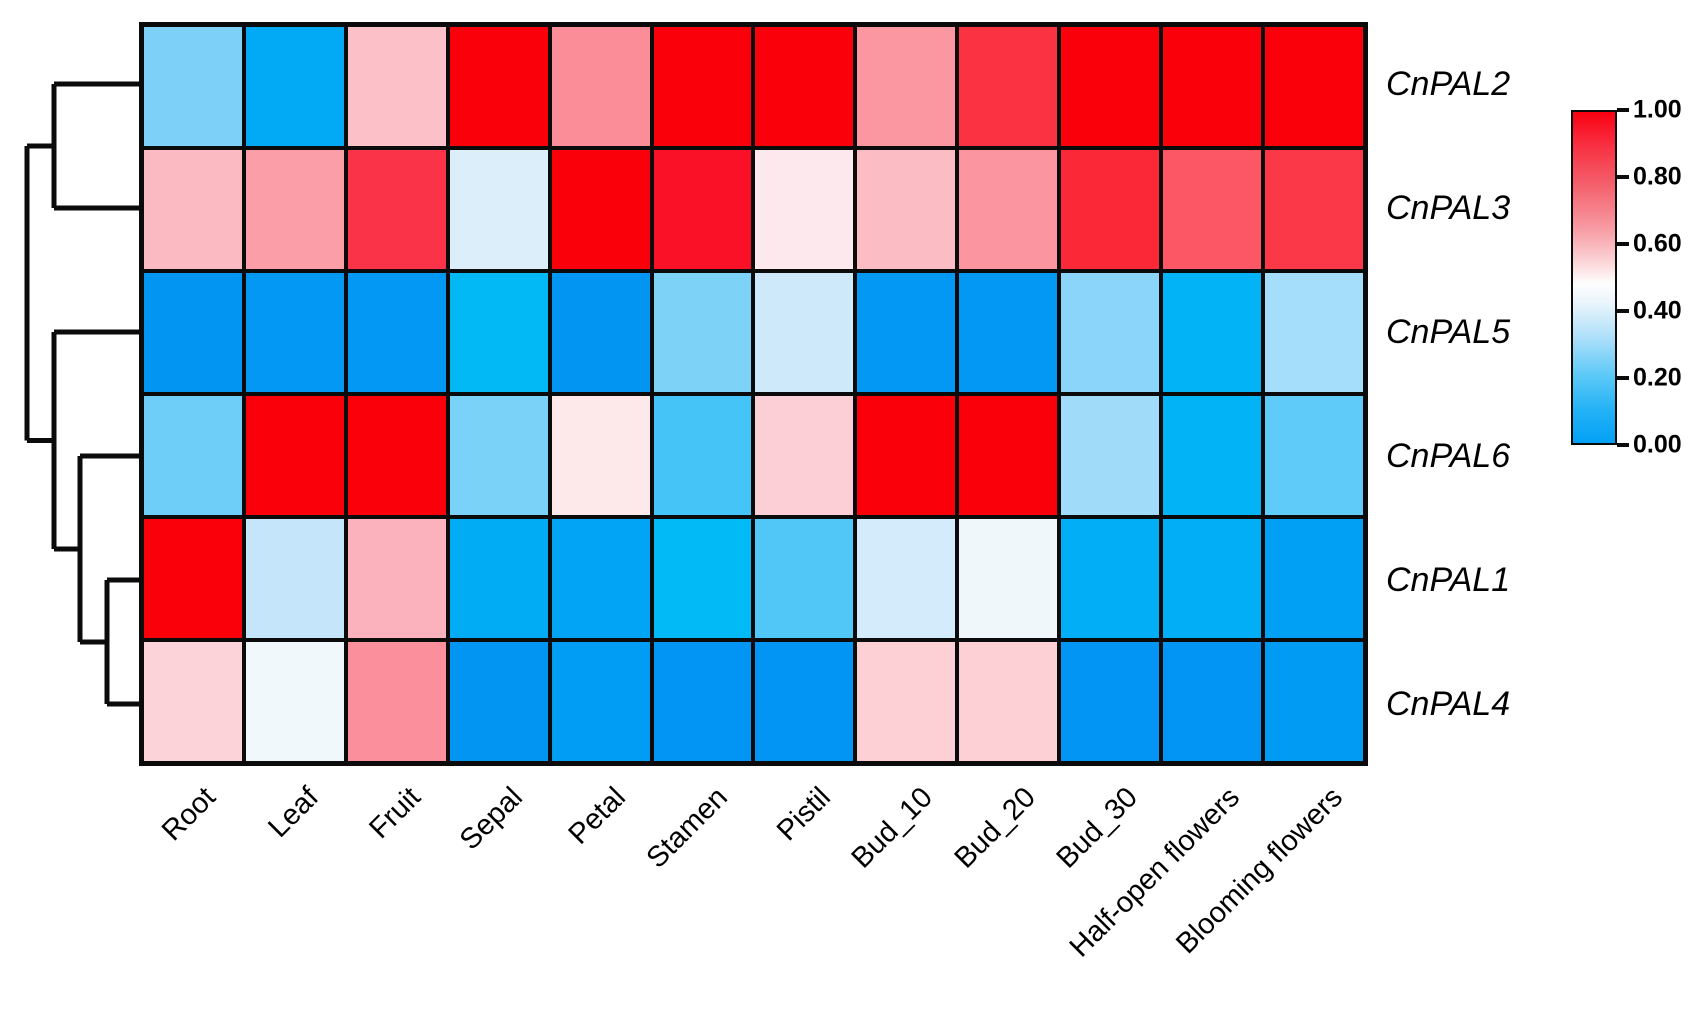  What do you see at coordinates (687, 828) in the screenshot?
I see `column-label: Stamen` at bounding box center [687, 828].